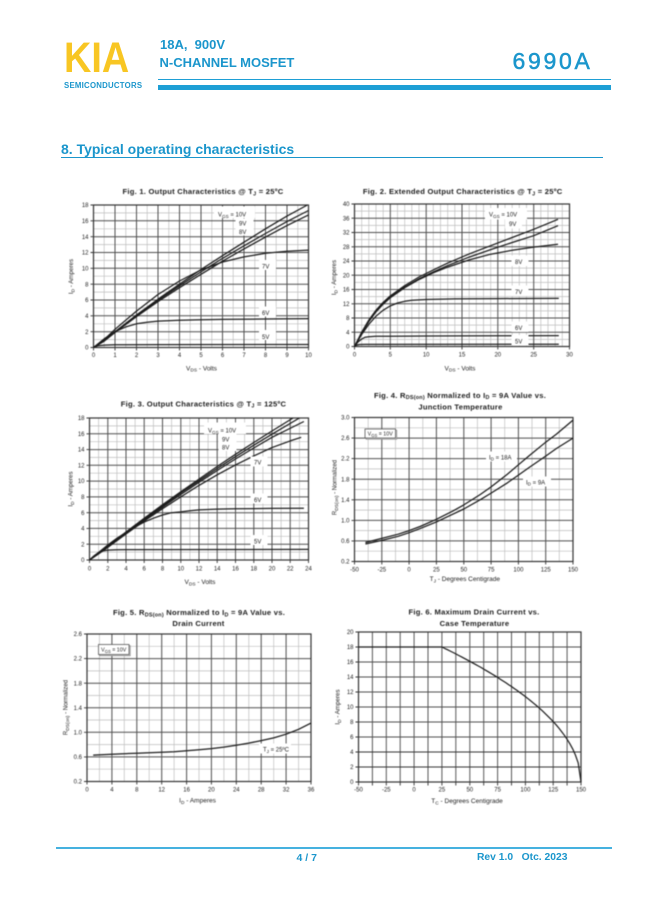  I want to click on svg-text: Case Temperature, so click(475, 623).